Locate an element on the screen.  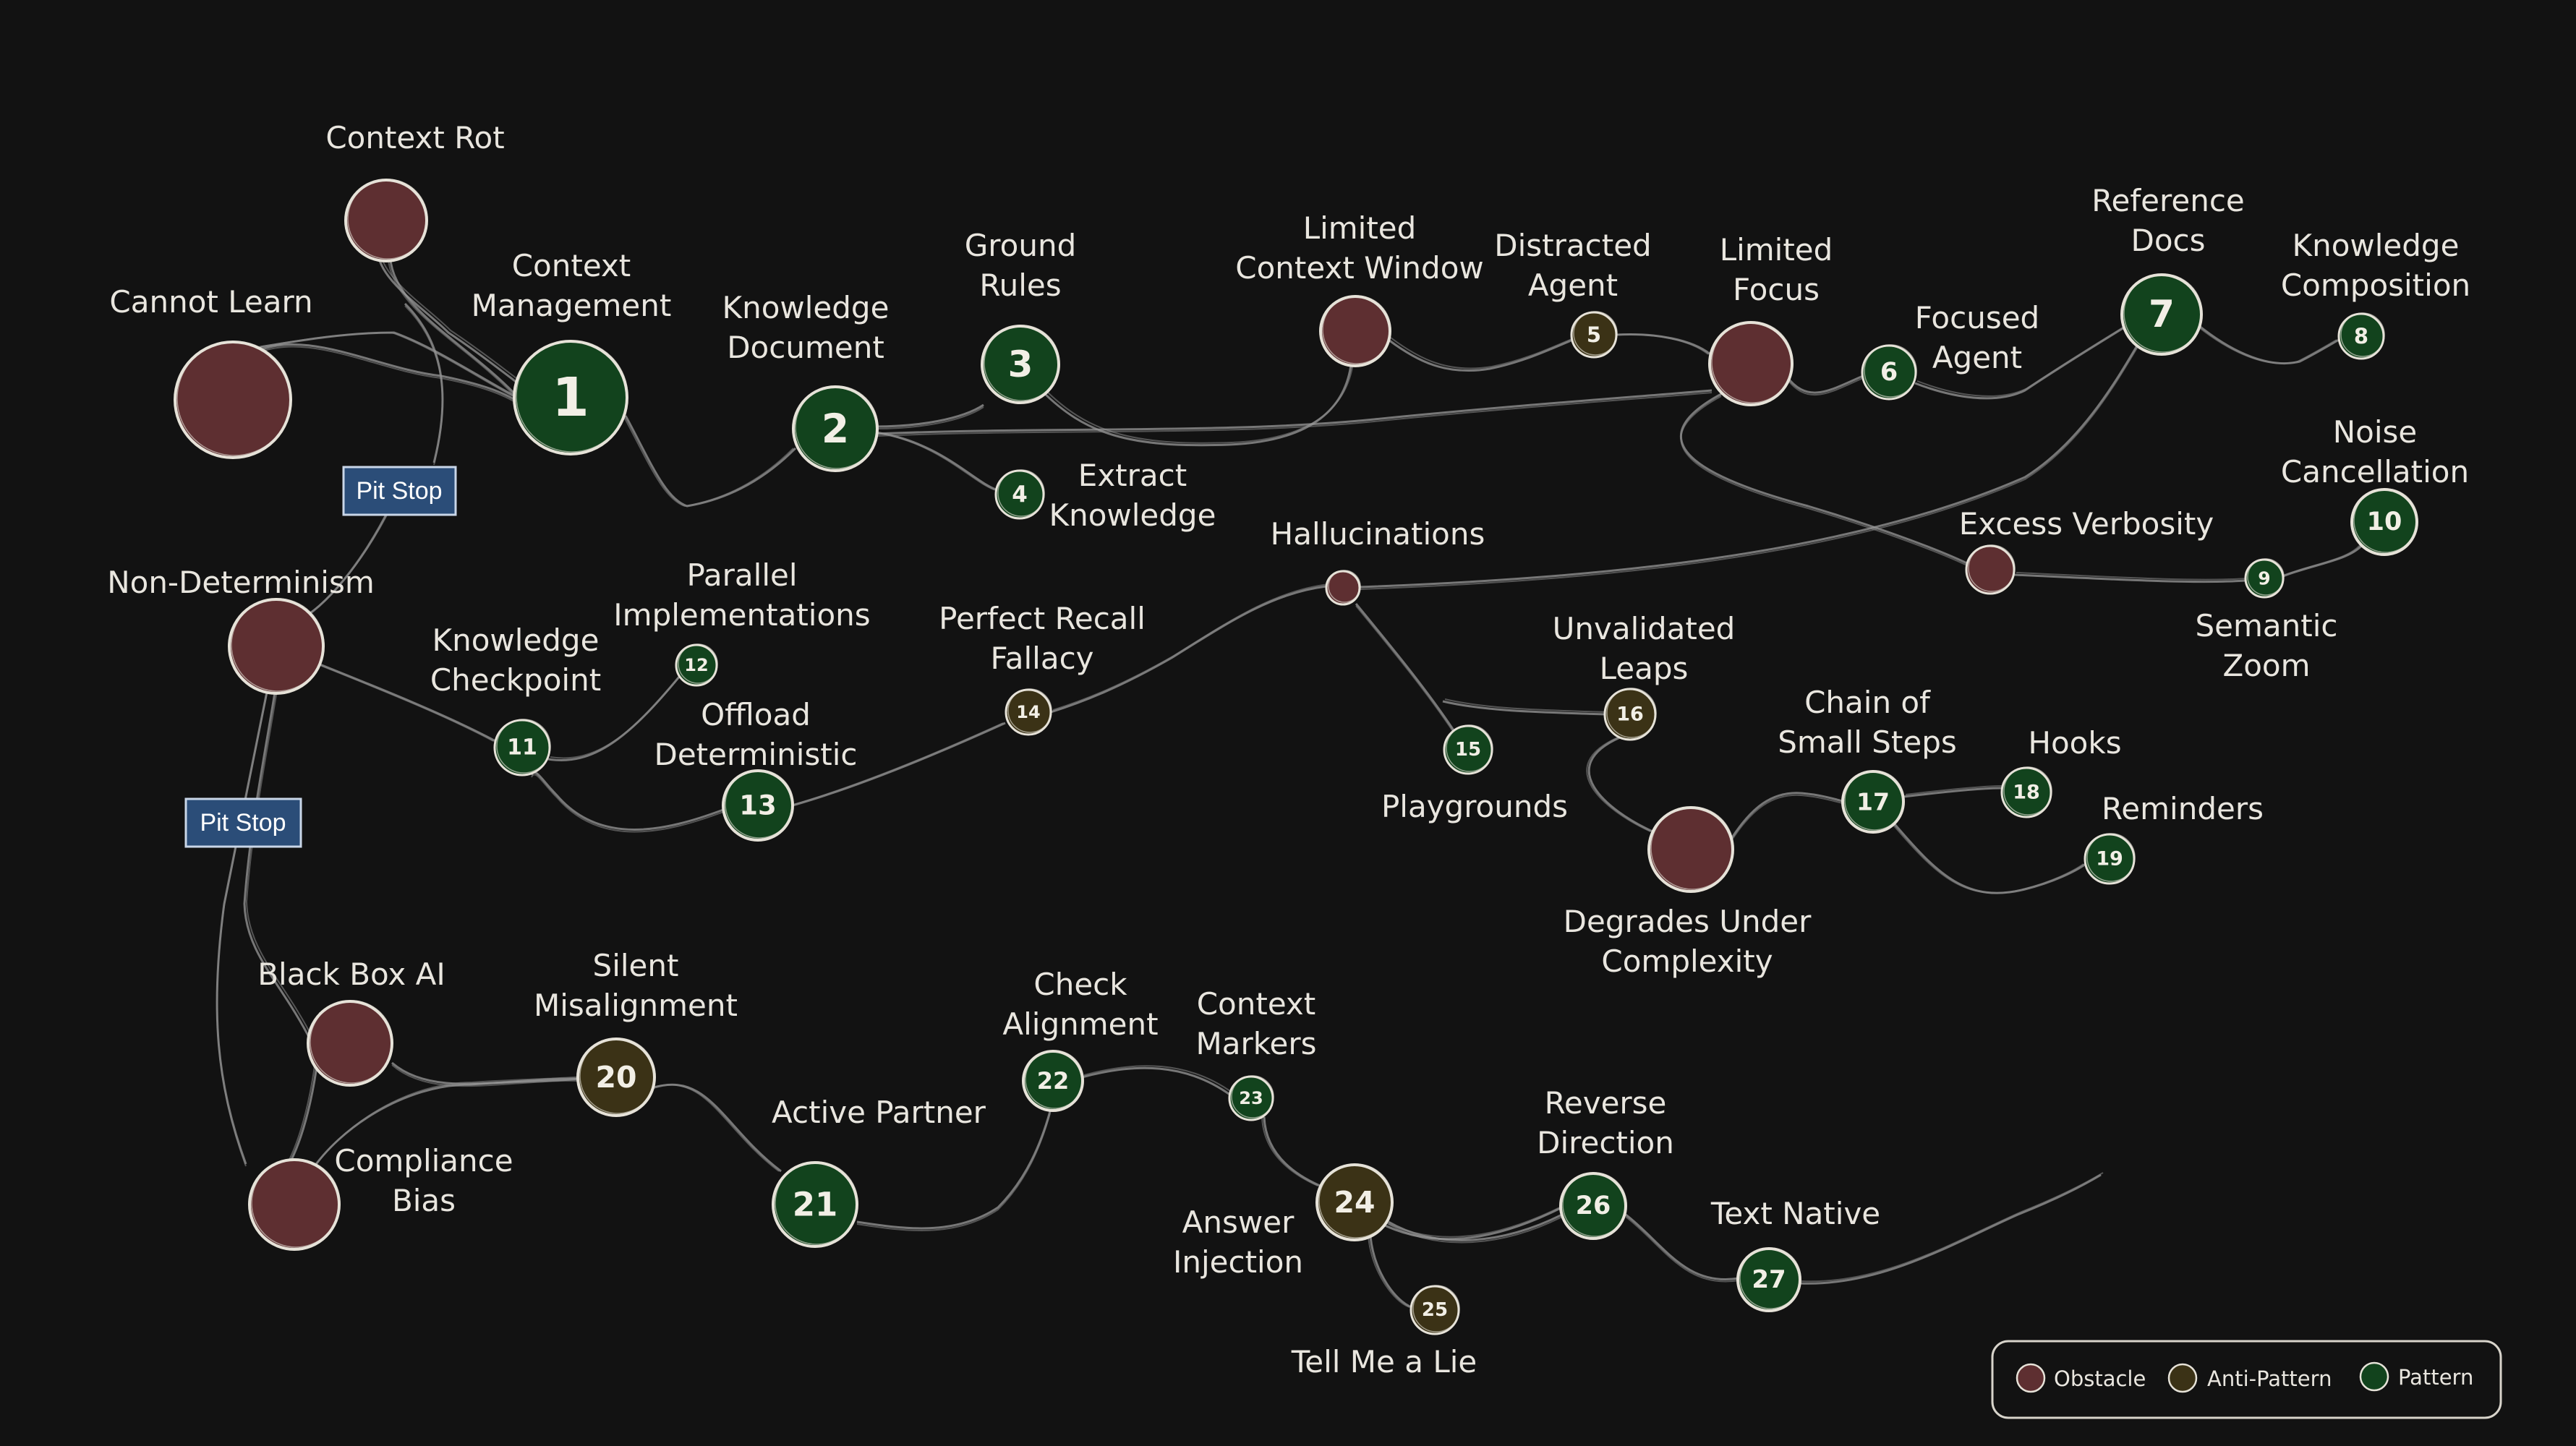
label-node-27: Text Native is located at coordinates (1795, 1213).